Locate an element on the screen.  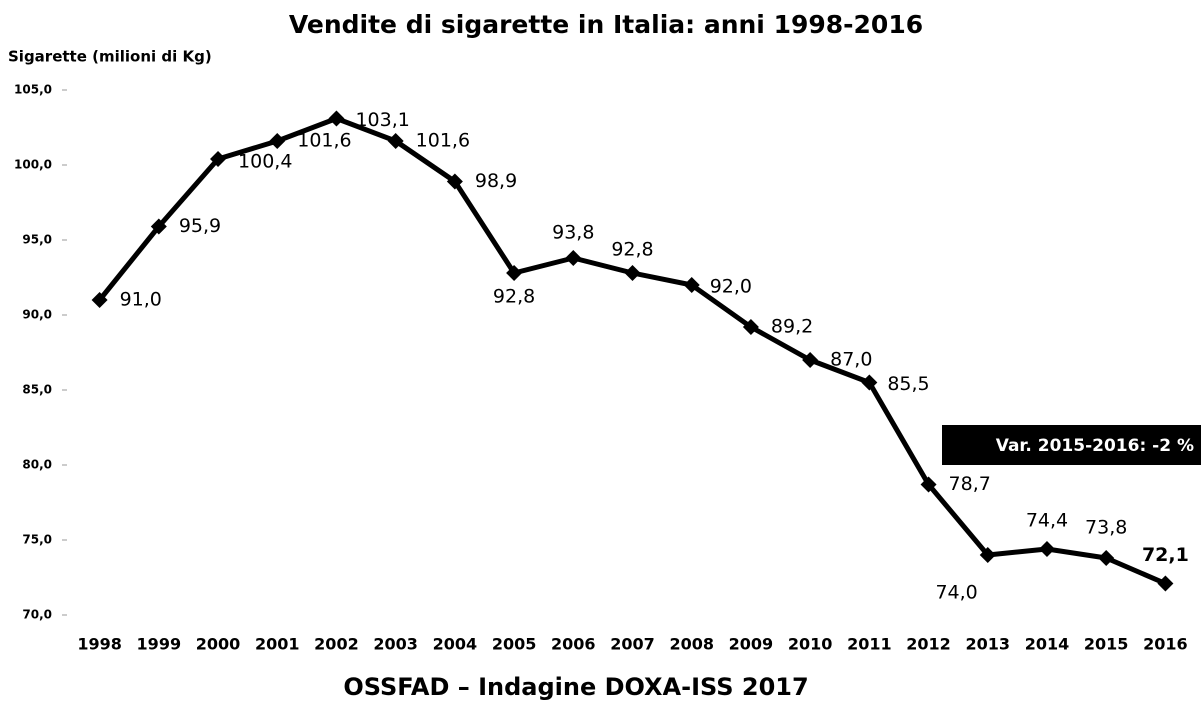
y-tick-label: 70,0 is located at coordinates (37, 615).